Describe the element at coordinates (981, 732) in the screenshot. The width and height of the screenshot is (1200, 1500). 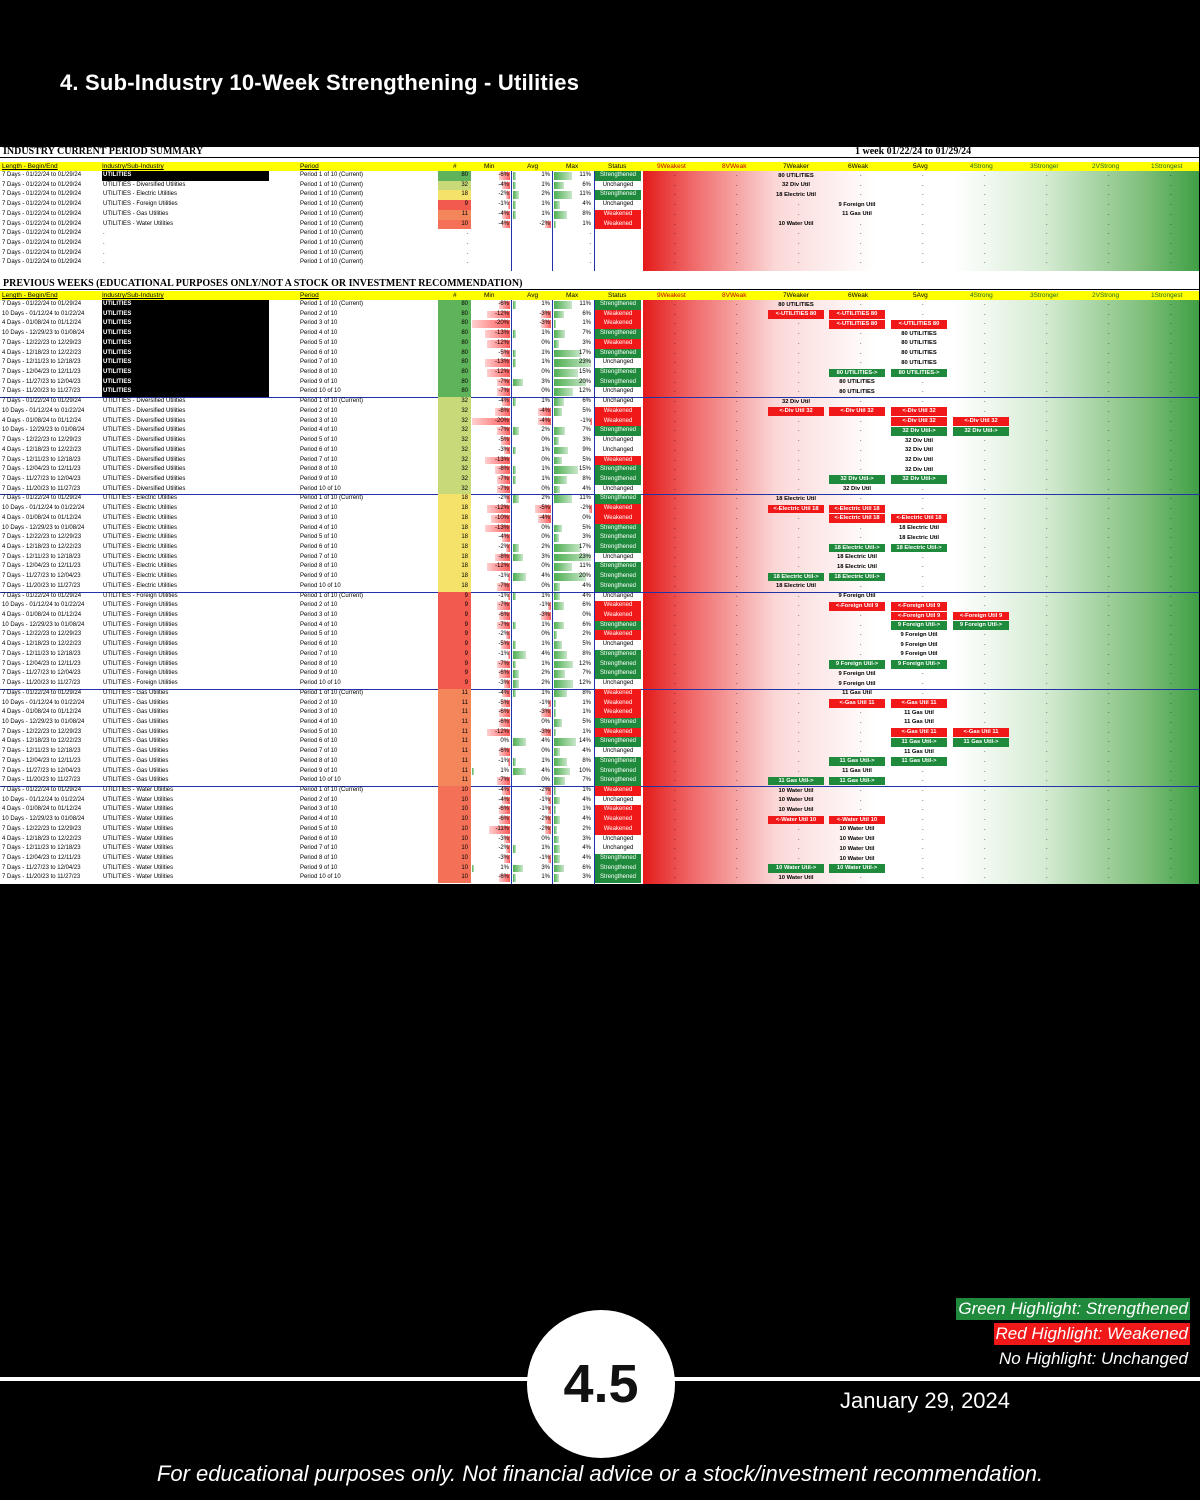
I see `strength-tag: <-Gas Util 11` at that location.